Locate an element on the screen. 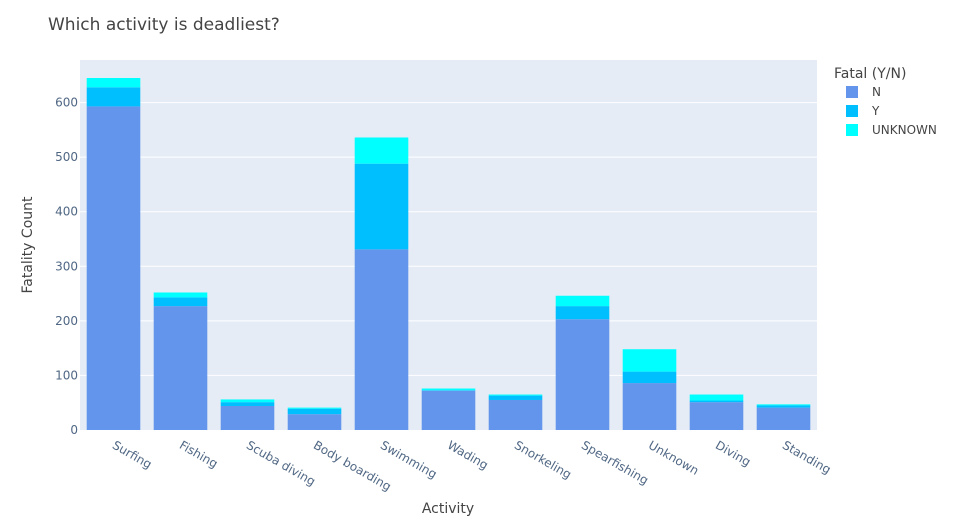  x-tick-label: Fishing is located at coordinates (198, 454).